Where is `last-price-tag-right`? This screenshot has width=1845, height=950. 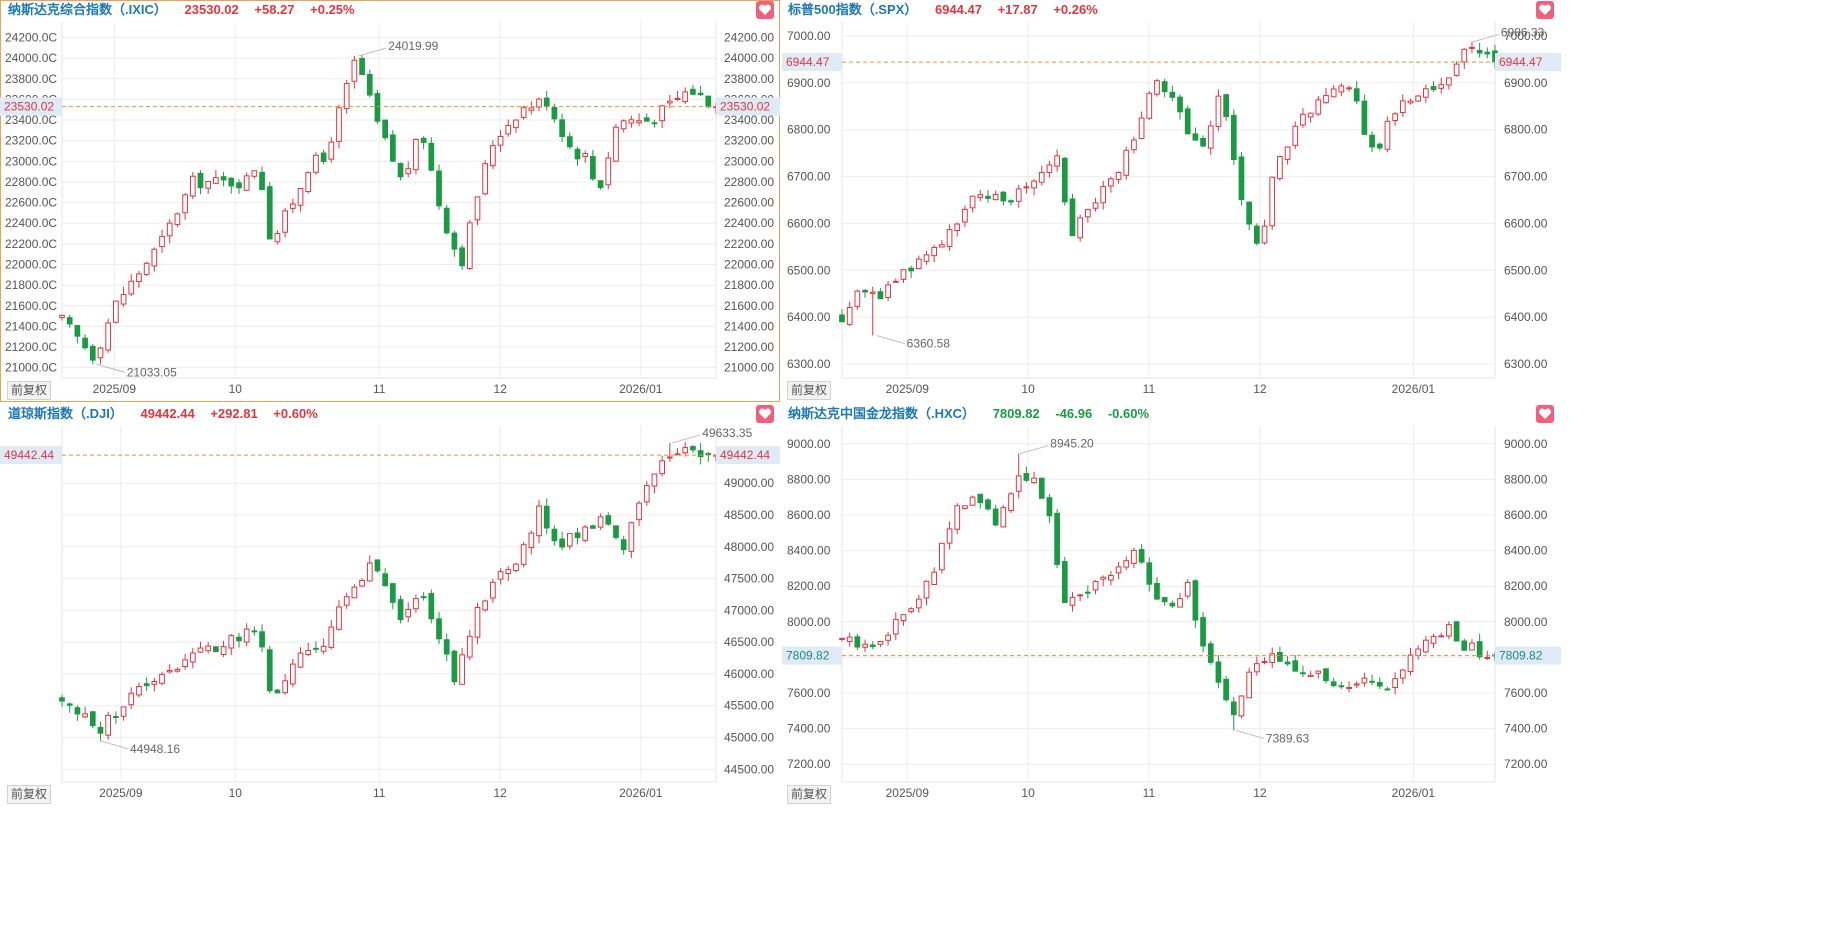 last-price-tag-right is located at coordinates (1528, 655).